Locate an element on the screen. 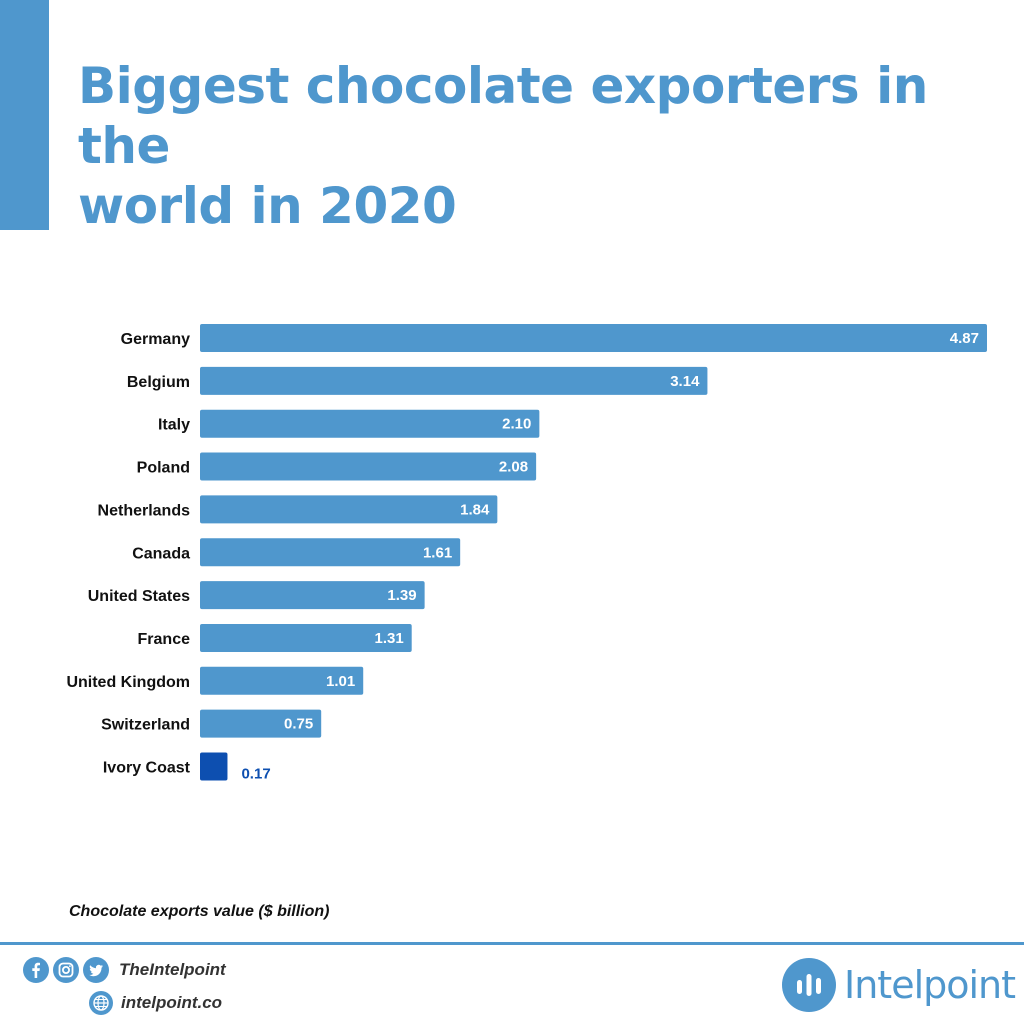 The image size is (1024, 1024). value-label: 3.14 is located at coordinates (685, 381).